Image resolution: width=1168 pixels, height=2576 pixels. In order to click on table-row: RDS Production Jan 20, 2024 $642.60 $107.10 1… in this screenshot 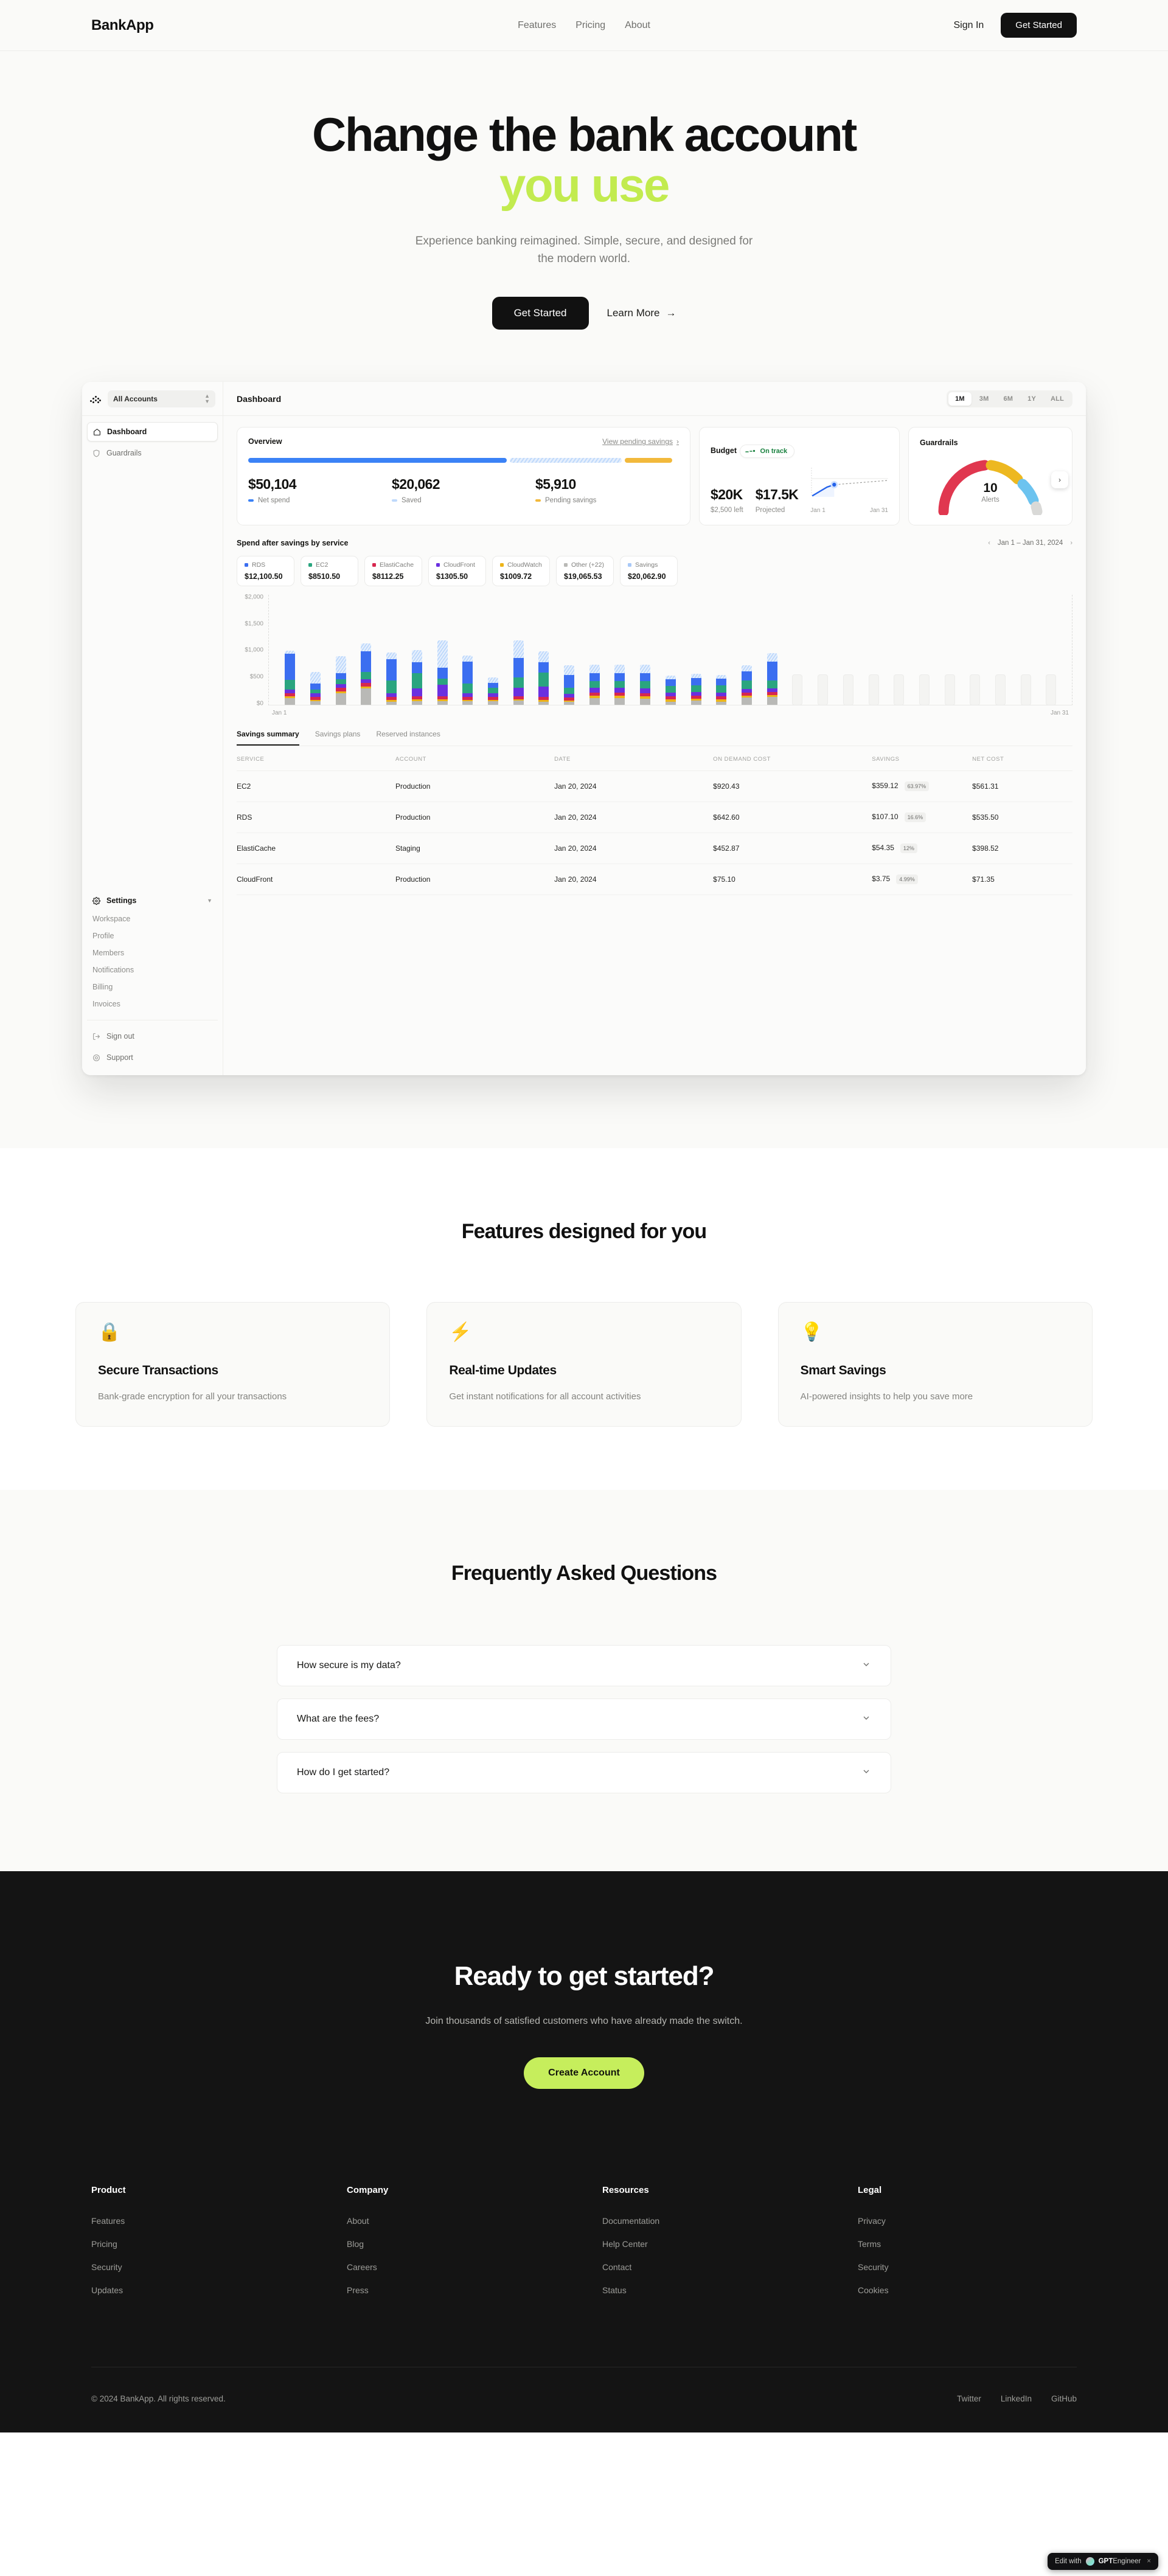, I will do `click(654, 818)`.